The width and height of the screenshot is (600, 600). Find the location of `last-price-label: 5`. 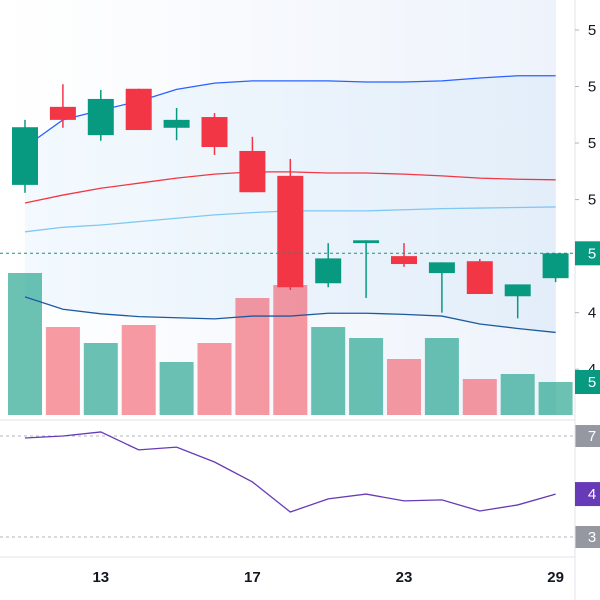

last-price-label: 5 is located at coordinates (592, 253).